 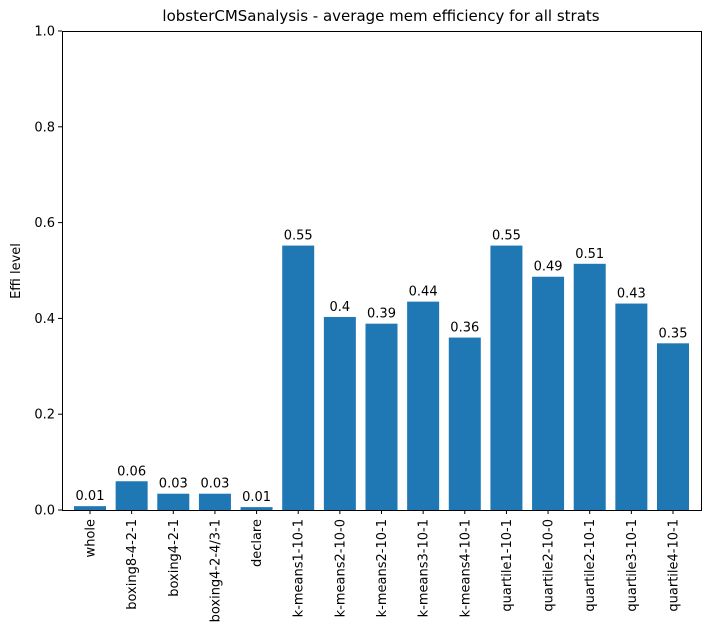 I want to click on y-tick-label: 0.0, so click(x=44, y=511).